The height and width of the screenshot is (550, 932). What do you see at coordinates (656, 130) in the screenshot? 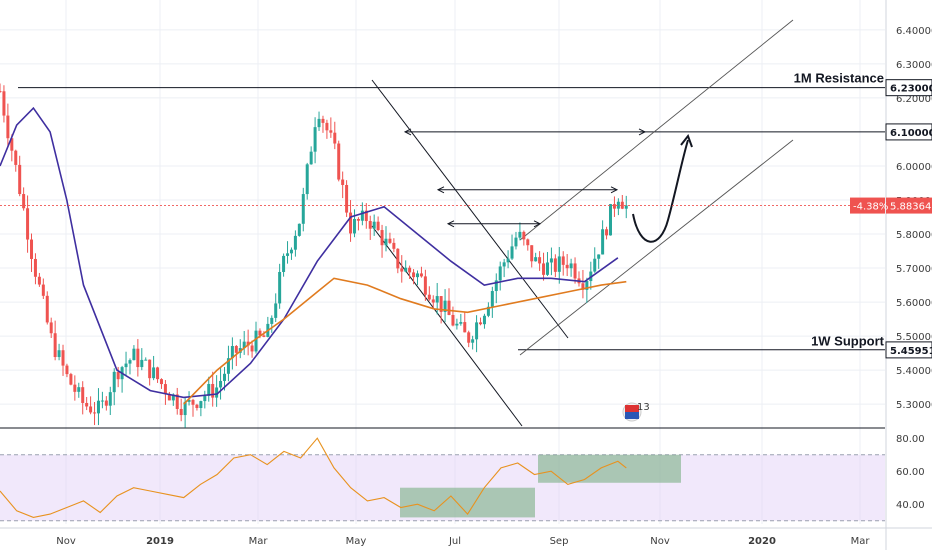
I see `ascending-channel-upper` at bounding box center [656, 130].